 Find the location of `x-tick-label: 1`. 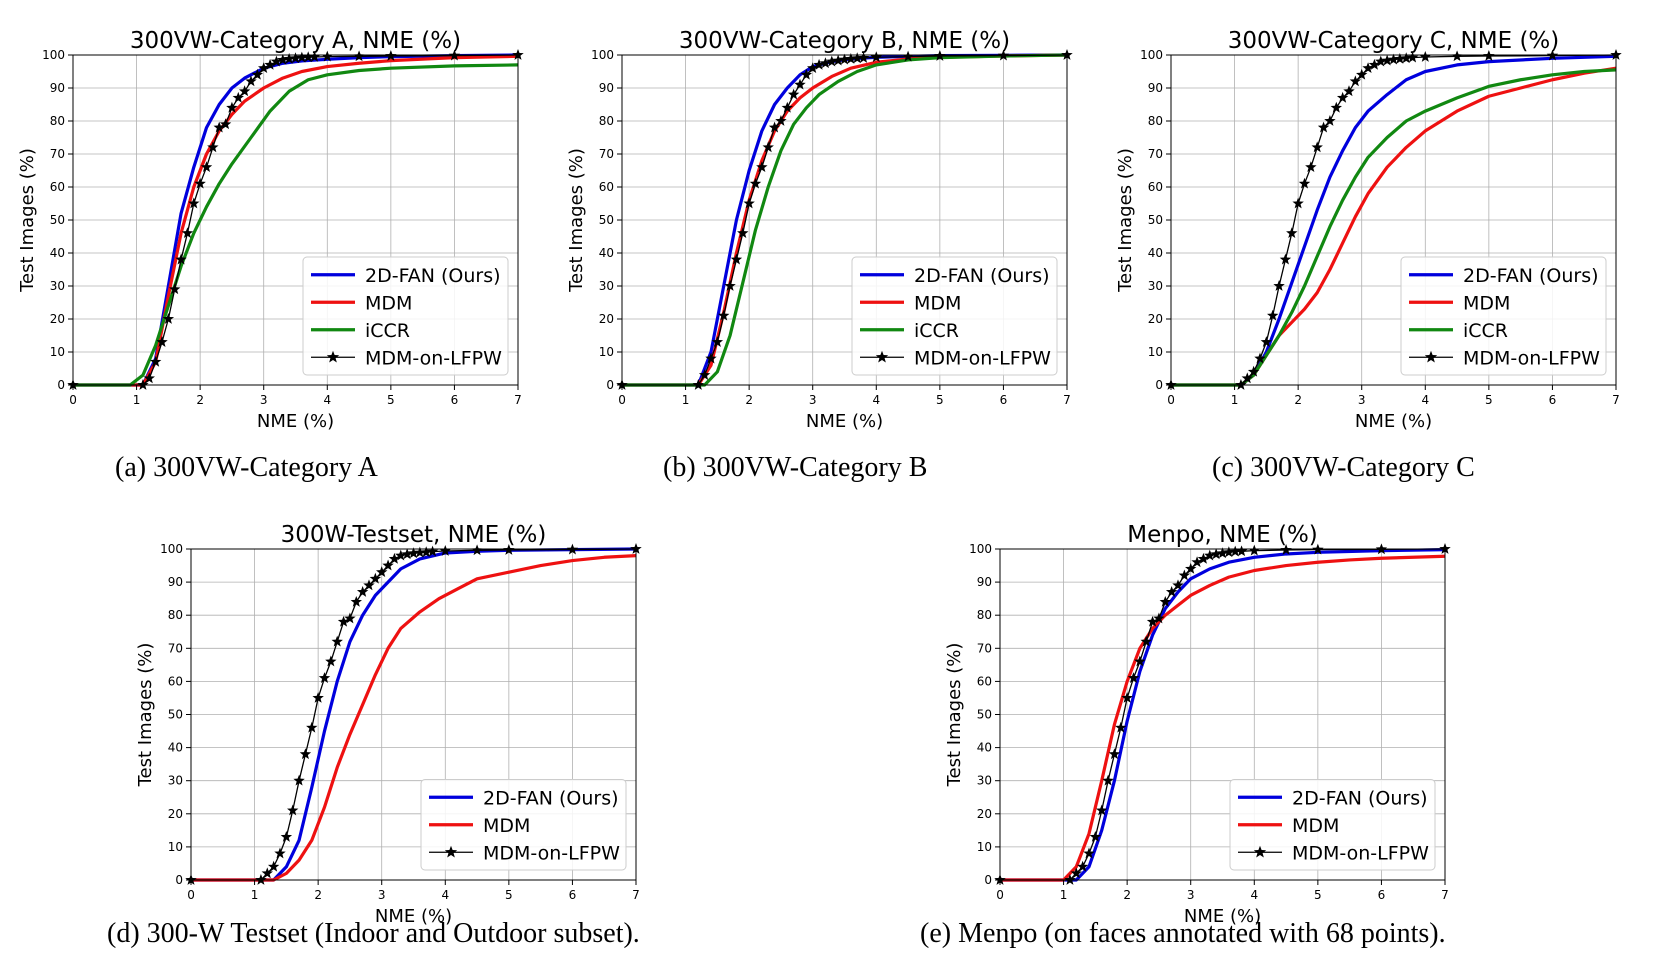

x-tick-label: 1 is located at coordinates (1235, 400).